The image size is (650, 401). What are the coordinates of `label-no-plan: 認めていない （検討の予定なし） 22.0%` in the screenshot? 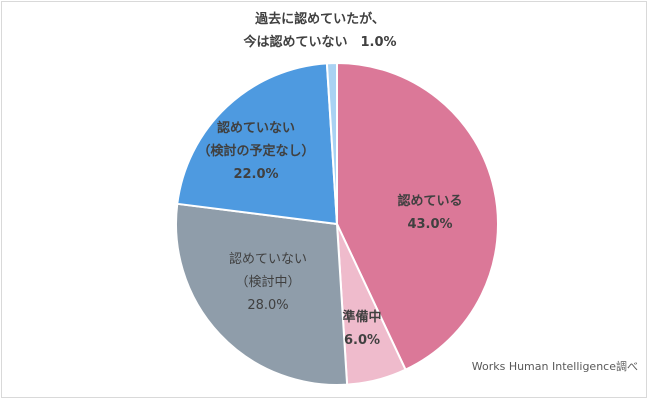 It's located at (255, 151).